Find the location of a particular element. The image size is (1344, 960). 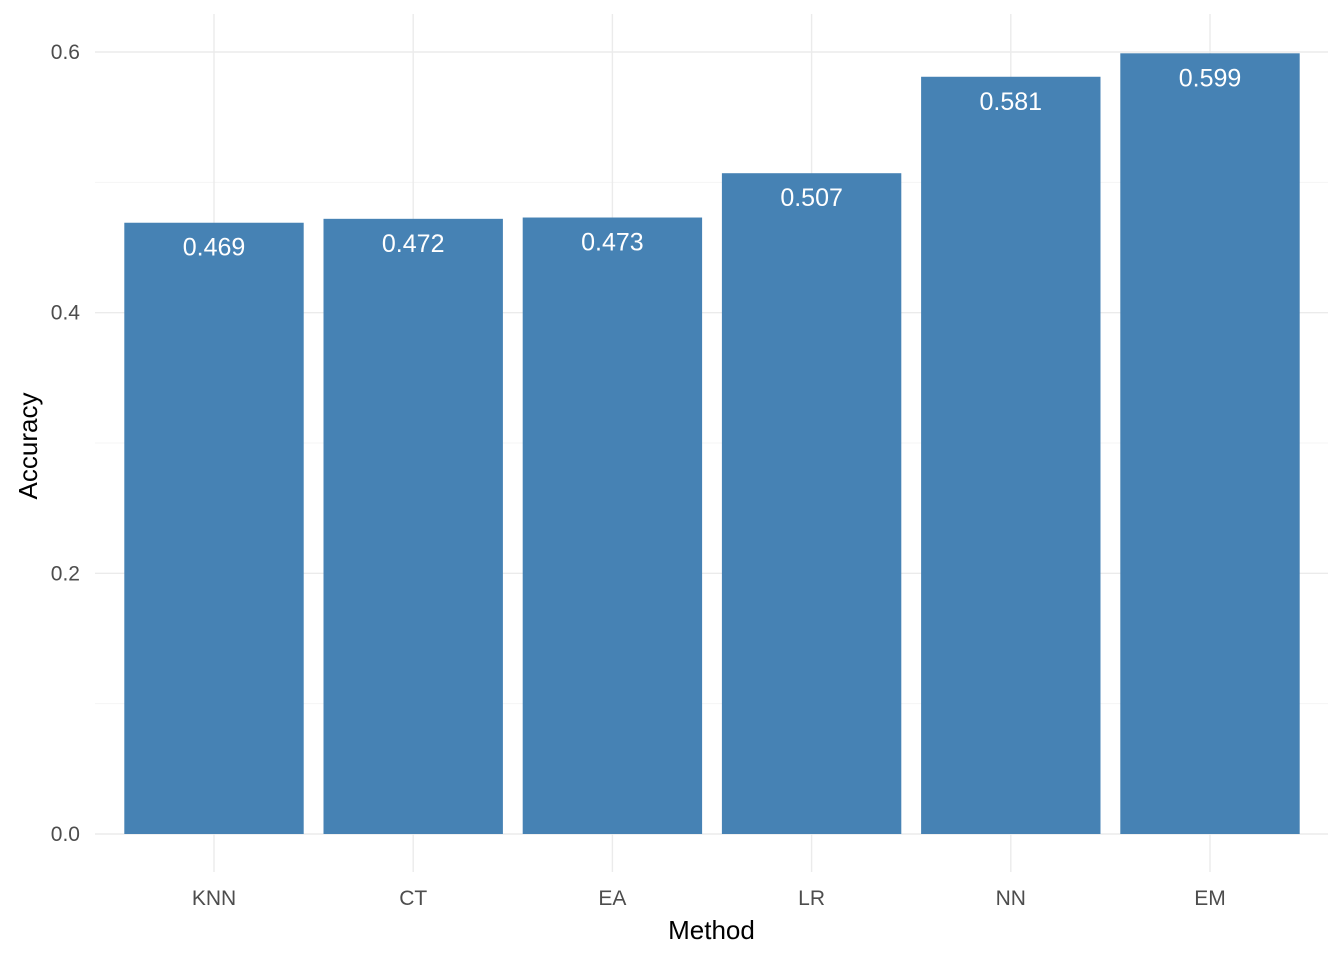

bar-ea is located at coordinates (612, 526).